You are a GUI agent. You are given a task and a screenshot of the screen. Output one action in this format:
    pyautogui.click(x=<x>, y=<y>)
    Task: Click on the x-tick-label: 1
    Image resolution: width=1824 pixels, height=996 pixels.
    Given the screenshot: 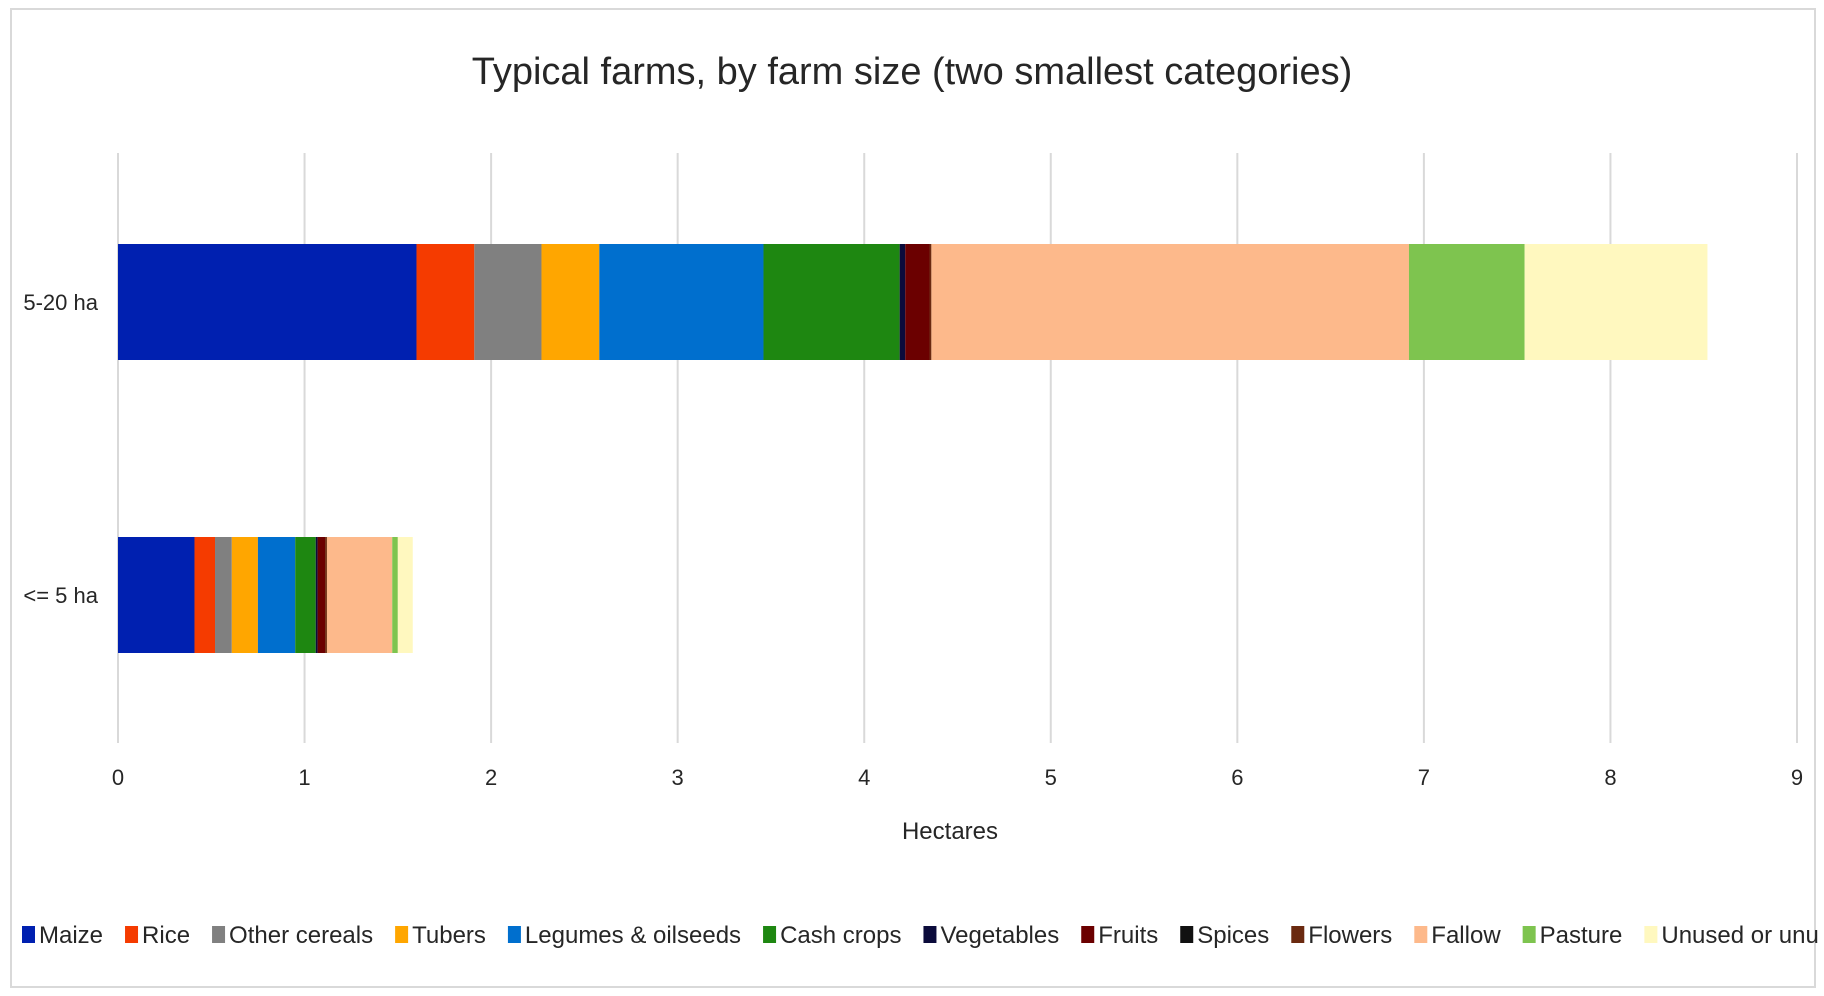 What is the action you would take?
    pyautogui.click(x=304, y=777)
    